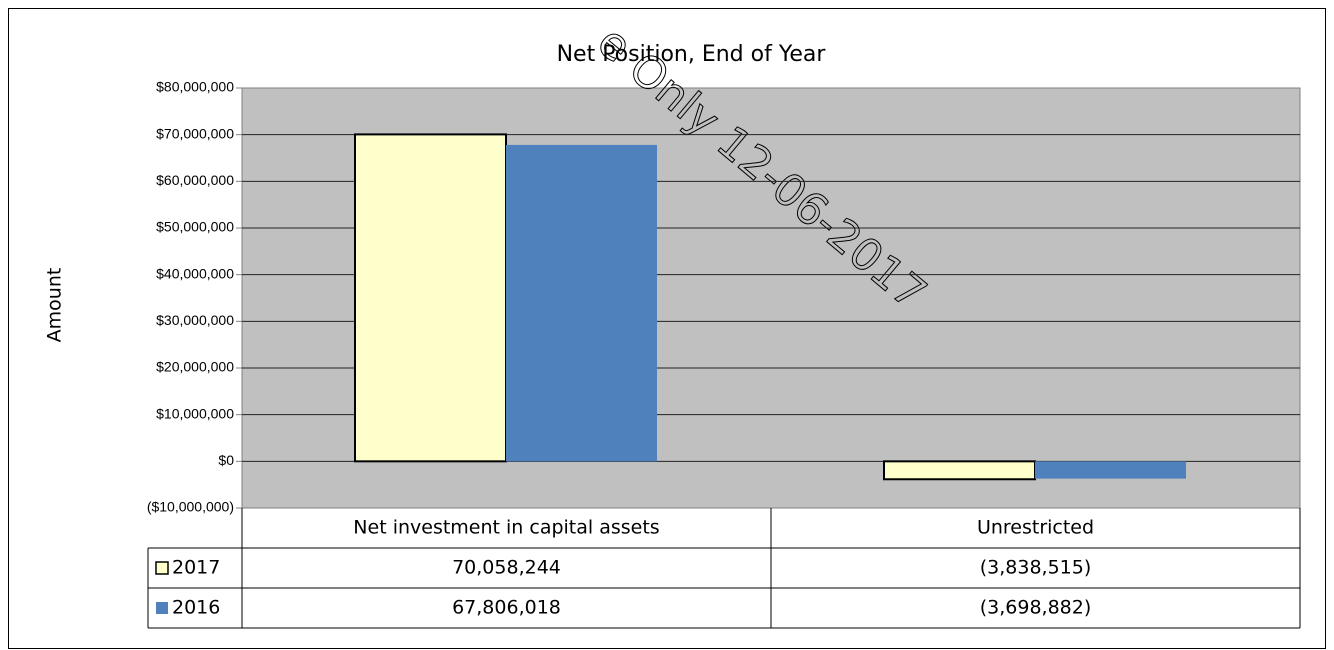 This screenshot has width=1334, height=650. I want to click on y-tick-label: $50,000,000, so click(195, 227).